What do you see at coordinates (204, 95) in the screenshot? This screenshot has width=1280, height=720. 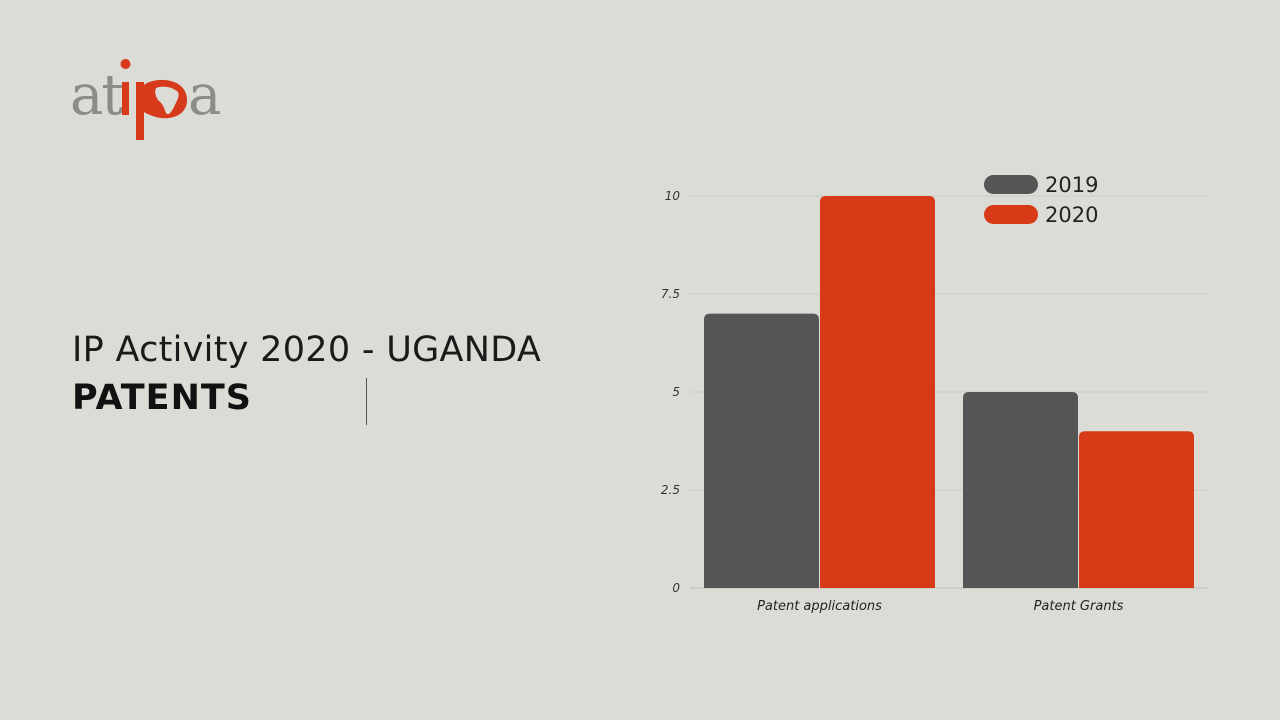 I see `svg-text: a` at bounding box center [204, 95].